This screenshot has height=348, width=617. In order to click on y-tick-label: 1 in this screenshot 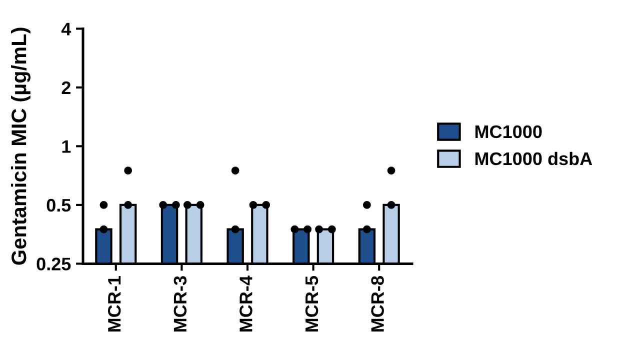, I will do `click(66, 146)`.